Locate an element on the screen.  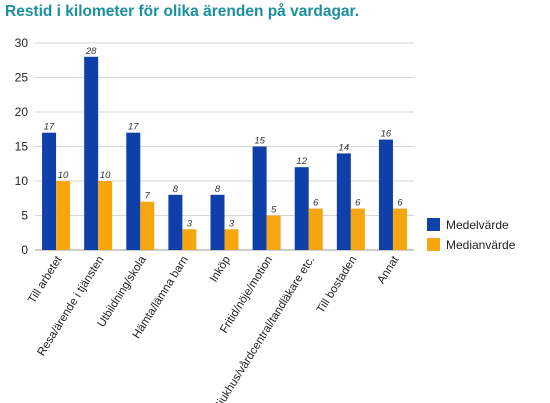
legend-label: Medianvärde is located at coordinates (481, 245).